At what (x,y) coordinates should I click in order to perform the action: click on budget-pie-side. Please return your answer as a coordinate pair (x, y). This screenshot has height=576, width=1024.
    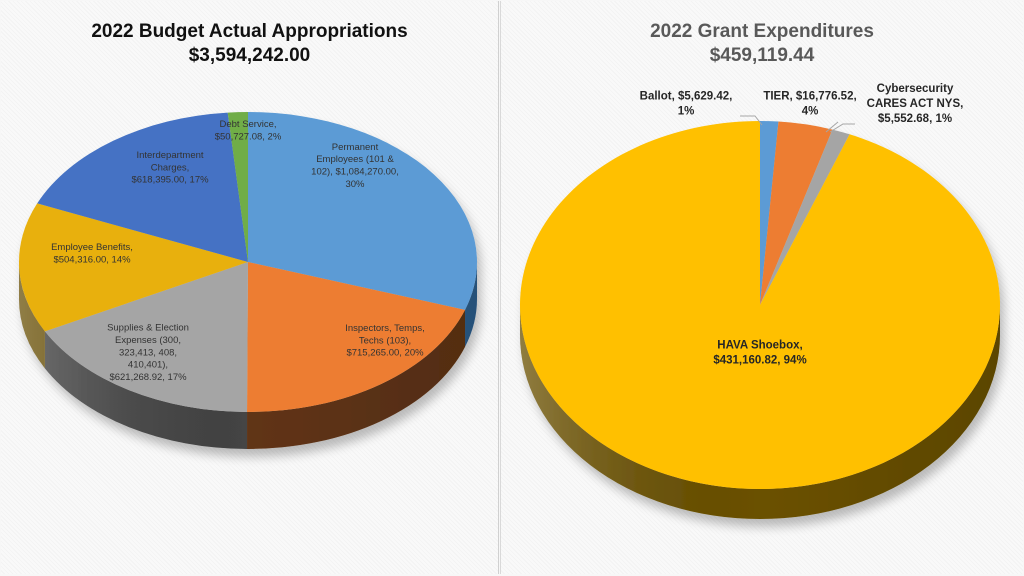
    Looking at the image, I should click on (248, 355).